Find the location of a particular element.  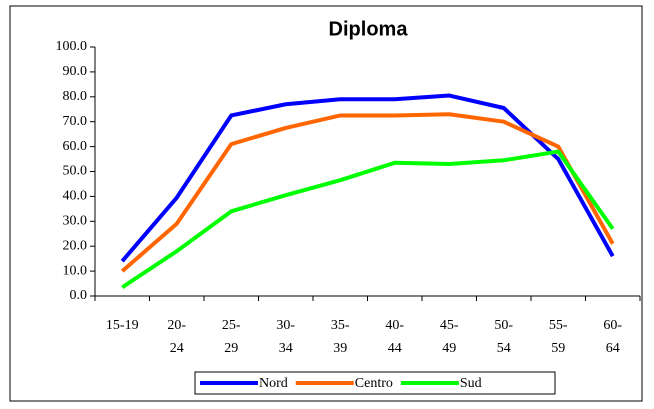

x-tick-label: 20-24 is located at coordinates (176, 337).